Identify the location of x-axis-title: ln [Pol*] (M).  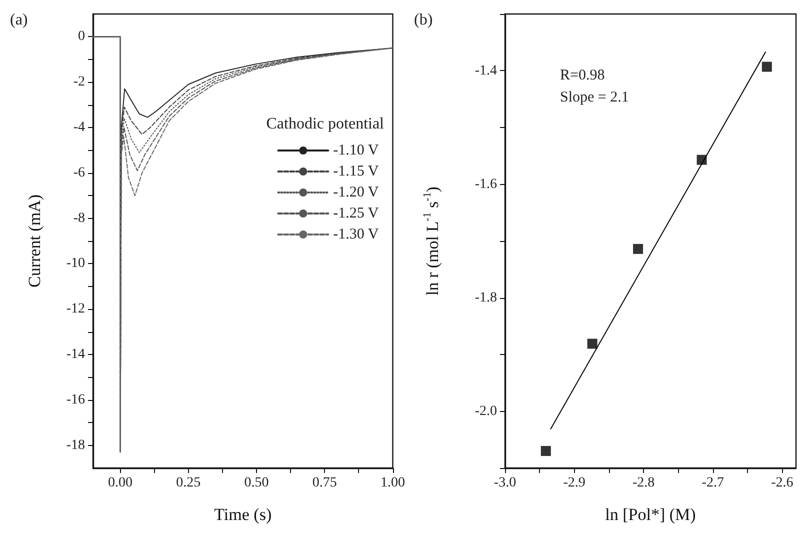
(650, 514).